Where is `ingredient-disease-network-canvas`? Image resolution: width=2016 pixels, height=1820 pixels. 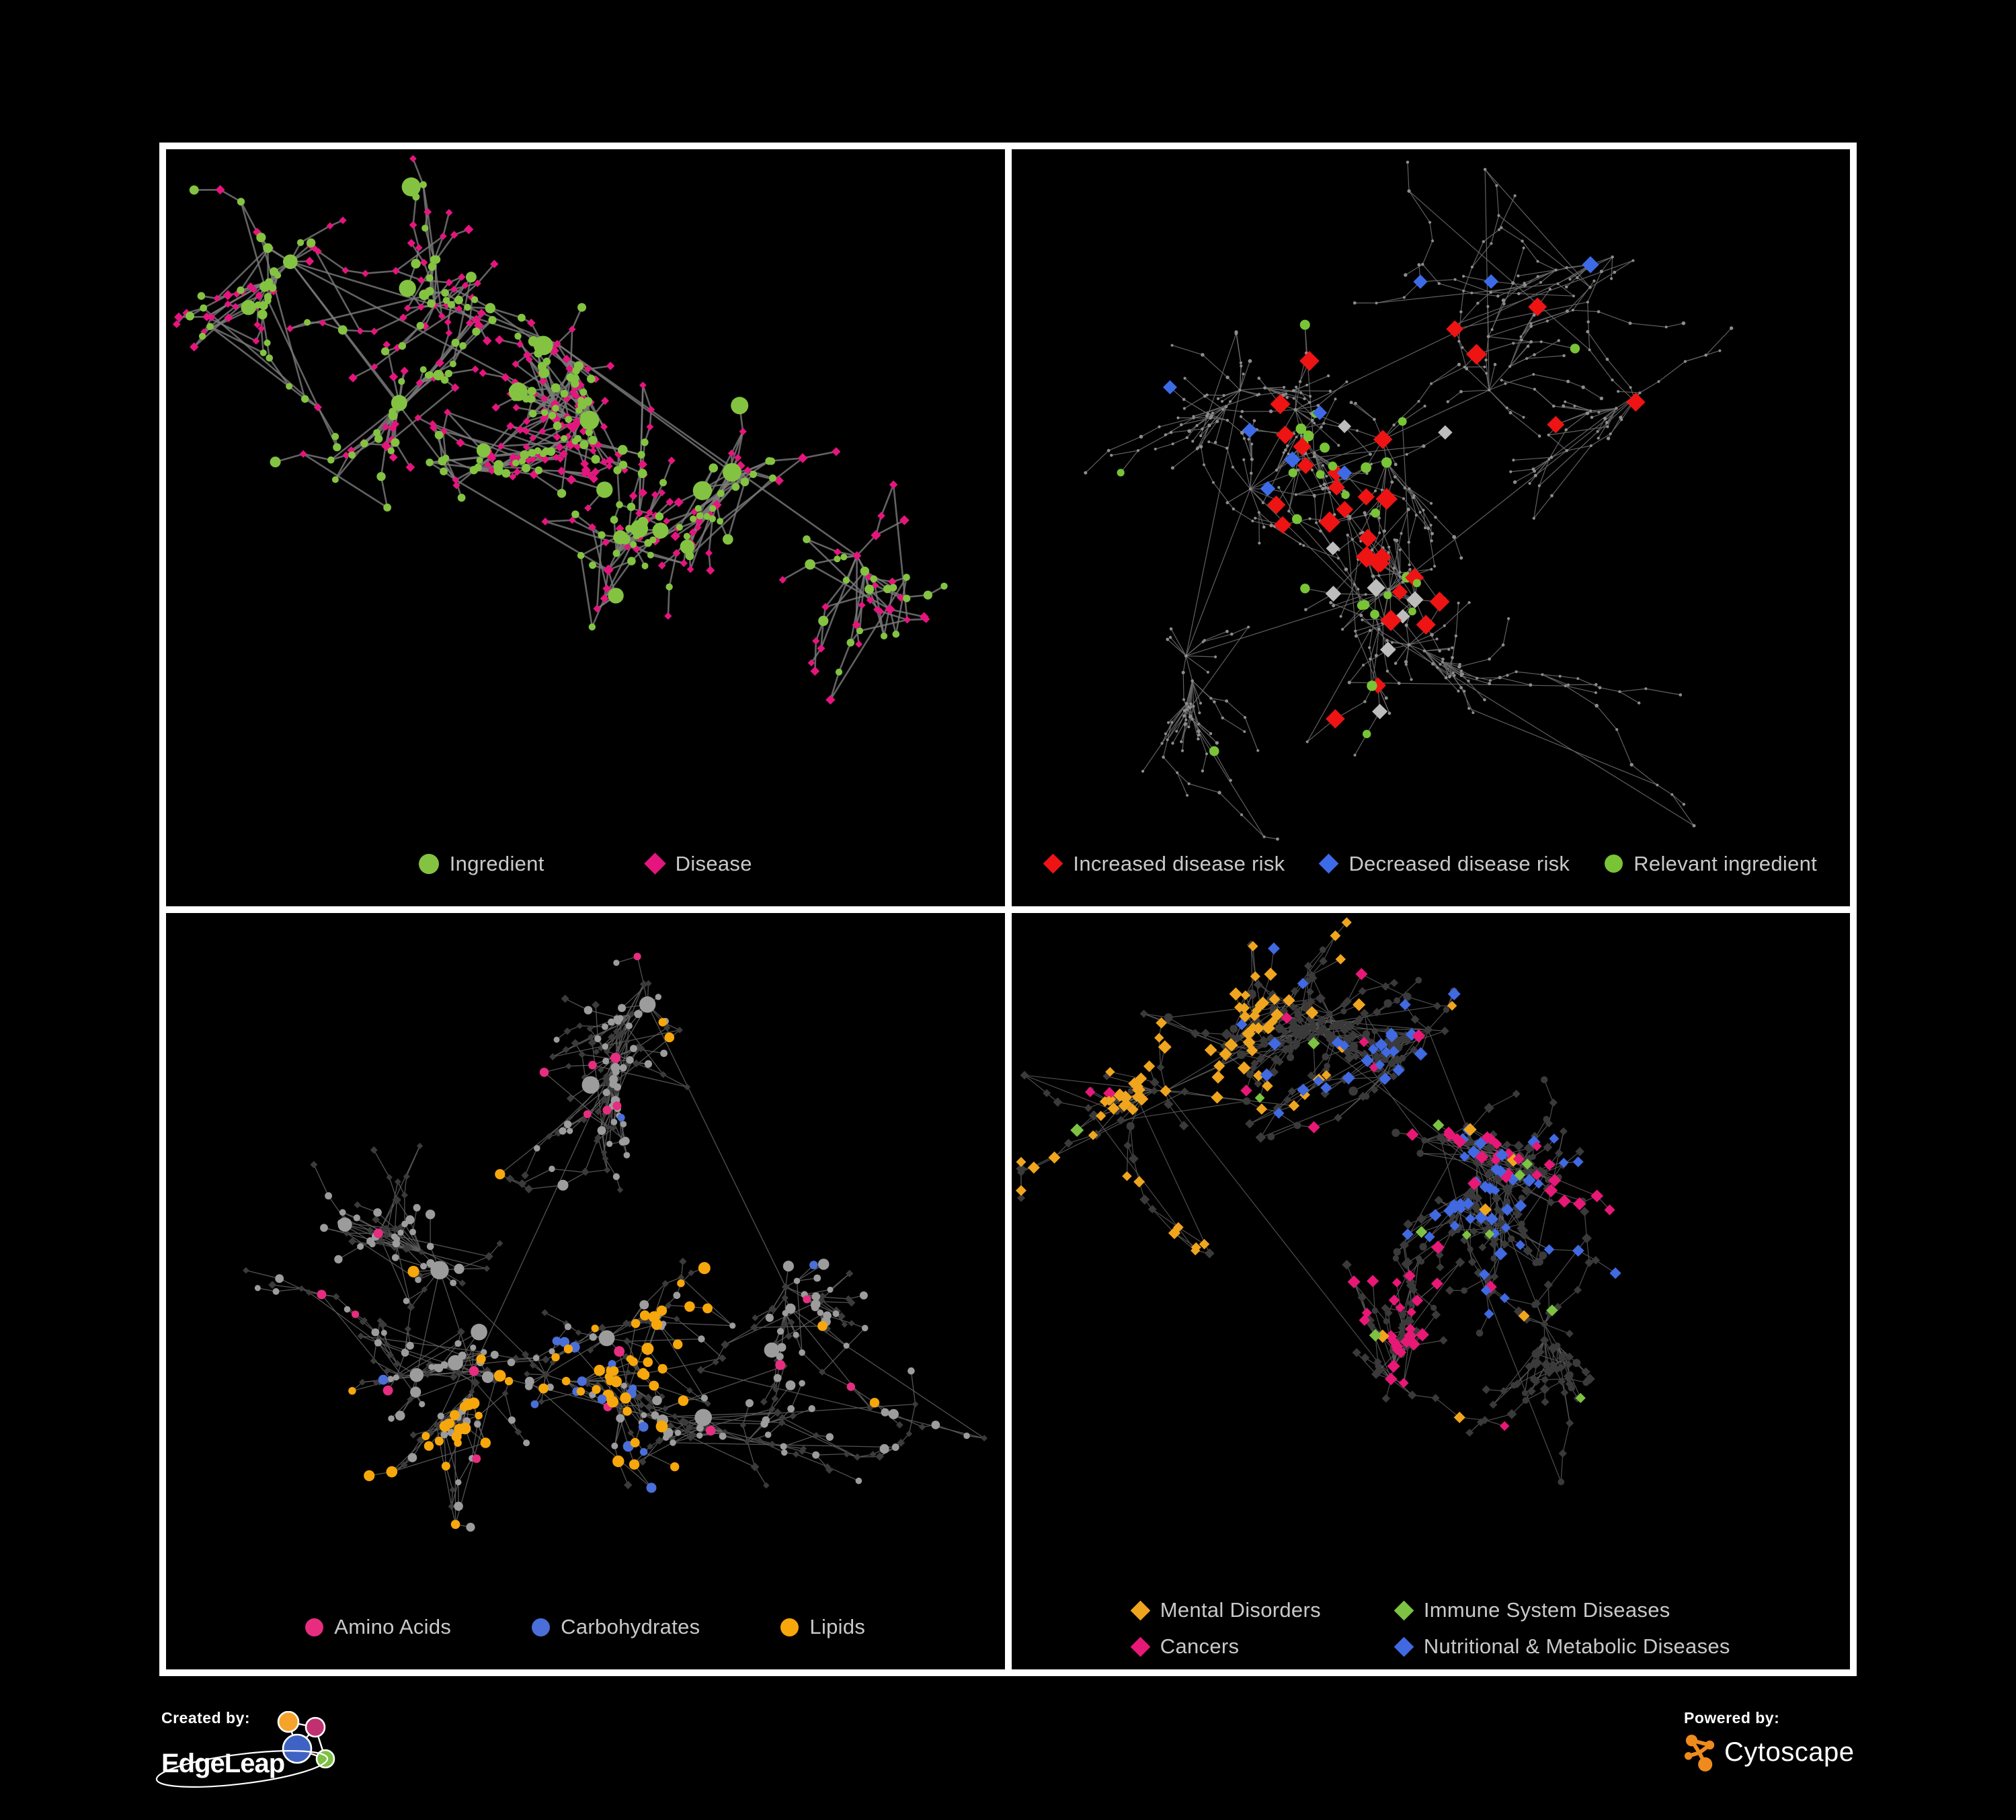 ingredient-disease-network-canvas is located at coordinates (560, 430).